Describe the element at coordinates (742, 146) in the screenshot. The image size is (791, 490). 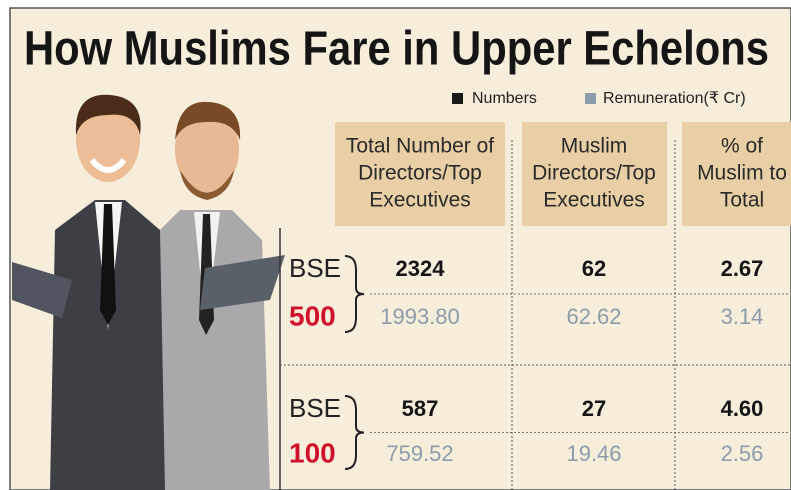
I see `header-text: % of` at that location.